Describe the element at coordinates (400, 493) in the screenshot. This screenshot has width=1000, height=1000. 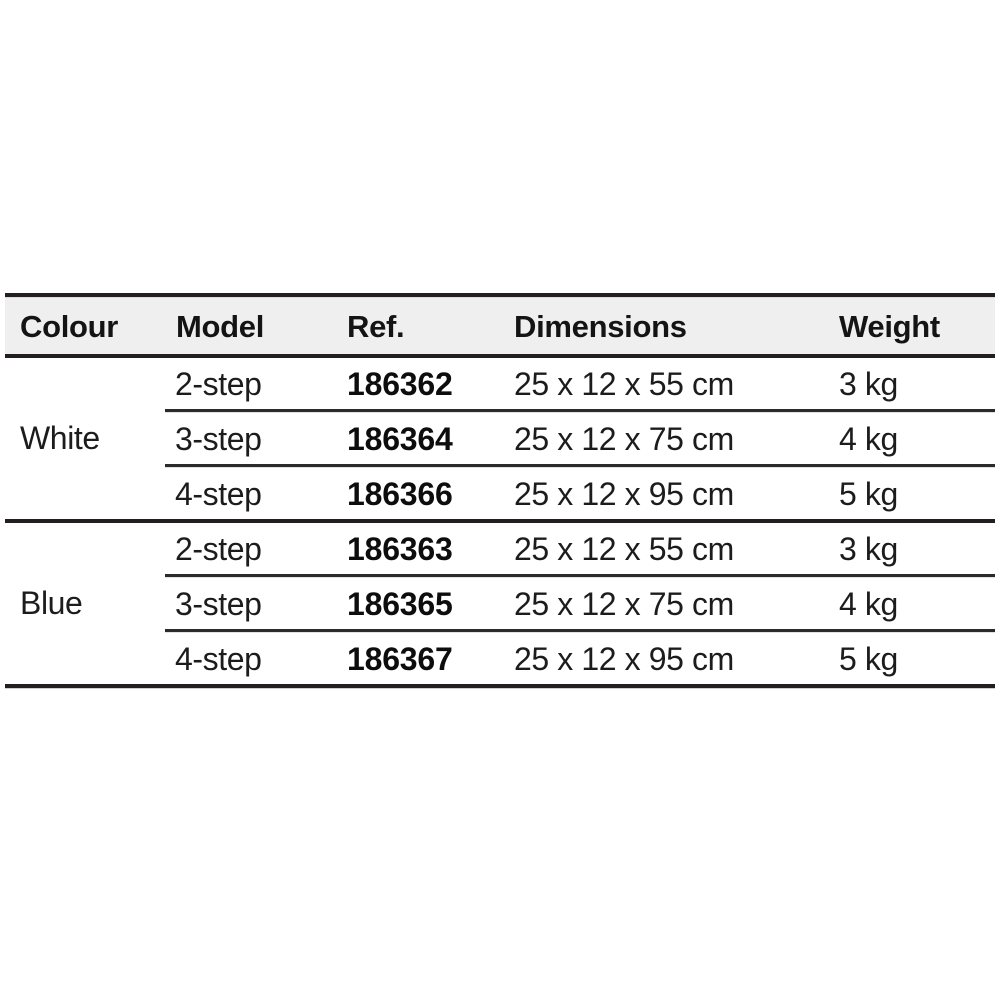
I see `cell-ref: 186366` at that location.